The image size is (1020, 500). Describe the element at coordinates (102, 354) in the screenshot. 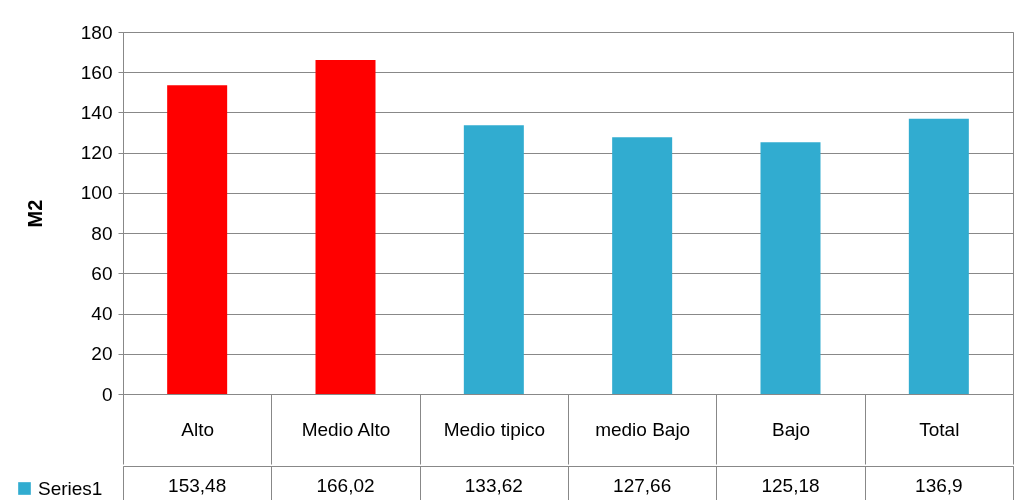

I see `y-tick-label: 20` at that location.